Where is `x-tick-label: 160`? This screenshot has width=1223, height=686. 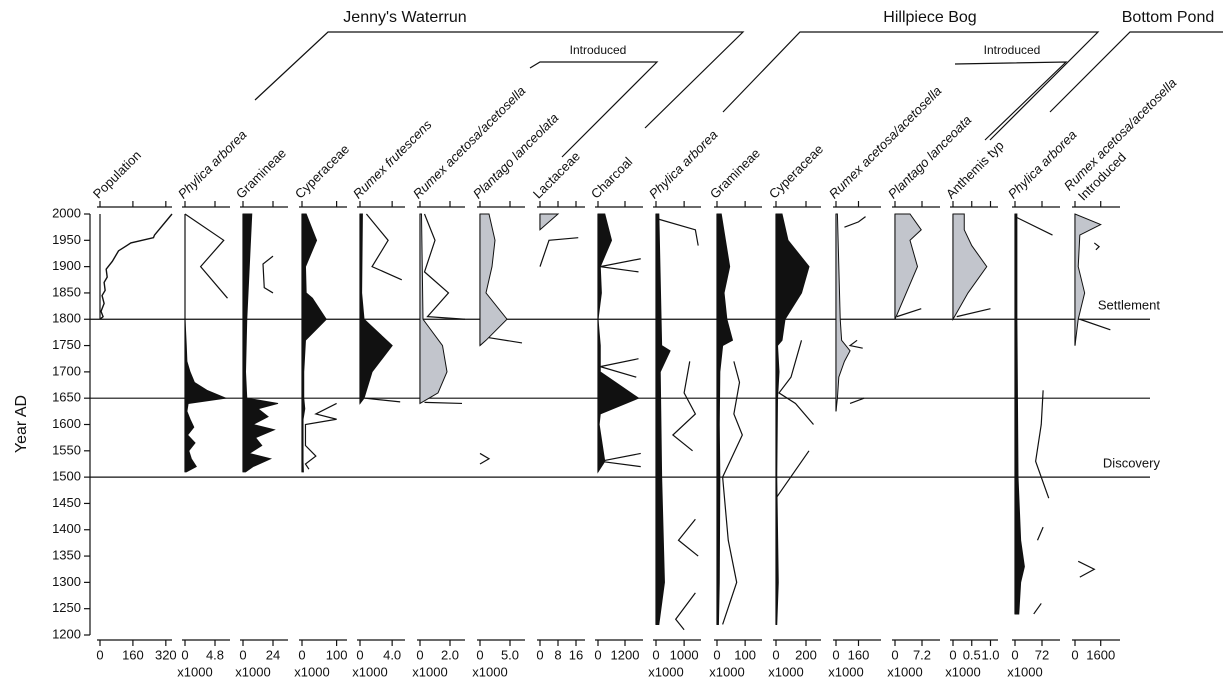
x-tick-label: 160 is located at coordinates (859, 654).